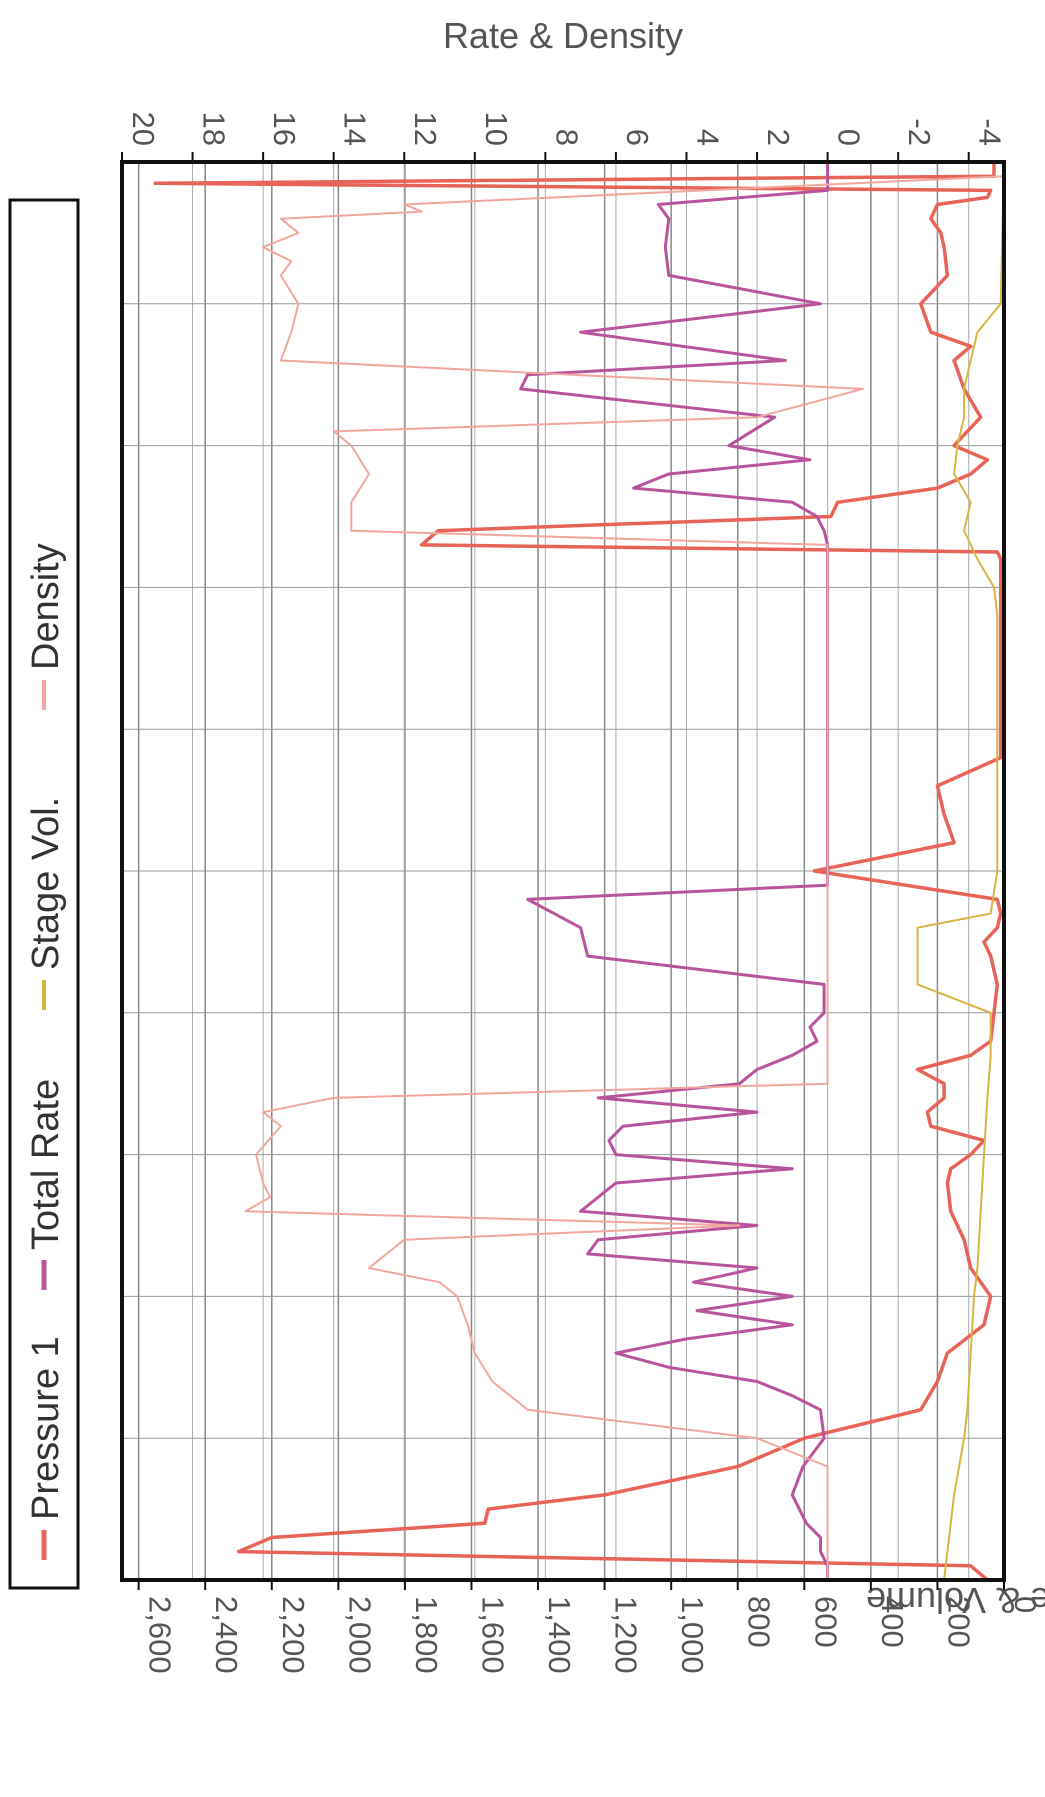 Image resolution: width=1045 pixels, height=1797 pixels. Describe the element at coordinates (1025, 1604) in the screenshot. I see `left-tick-label-0: 0` at that location.